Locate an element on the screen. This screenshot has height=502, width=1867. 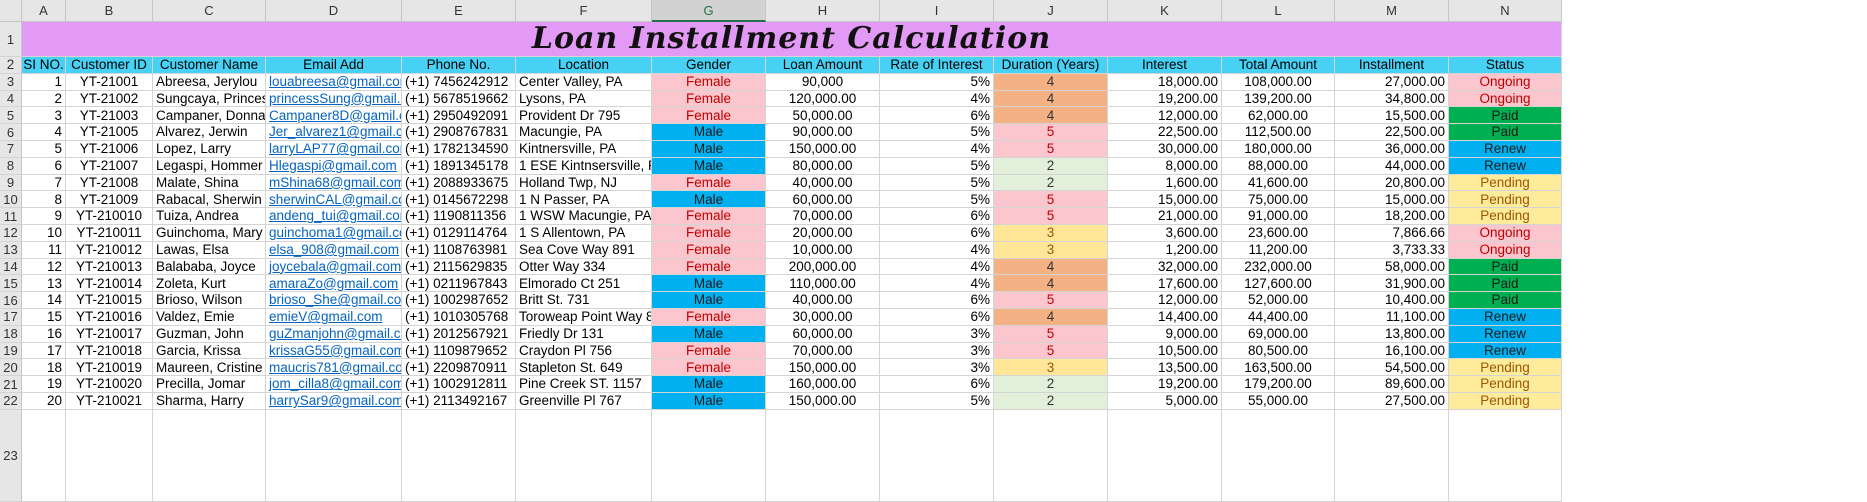
cell-rate: 3% is located at coordinates (937, 334).